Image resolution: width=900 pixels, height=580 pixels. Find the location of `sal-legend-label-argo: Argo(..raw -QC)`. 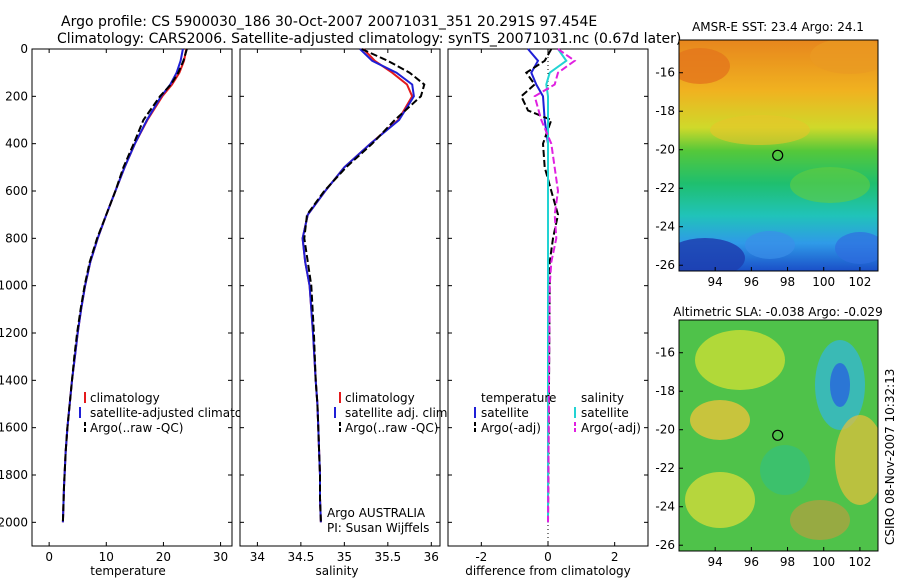

sal-legend-label-argo: Argo(..raw -QC) is located at coordinates (391, 428).